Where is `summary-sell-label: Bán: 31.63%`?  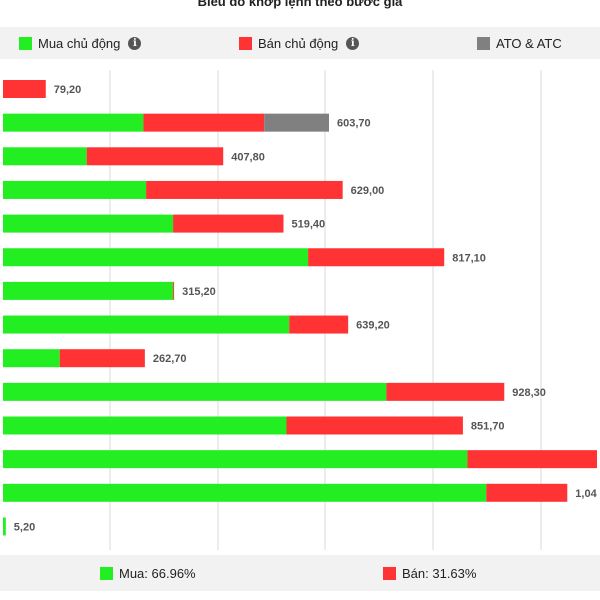
summary-sell-label: Bán: 31.63% is located at coordinates (439, 573).